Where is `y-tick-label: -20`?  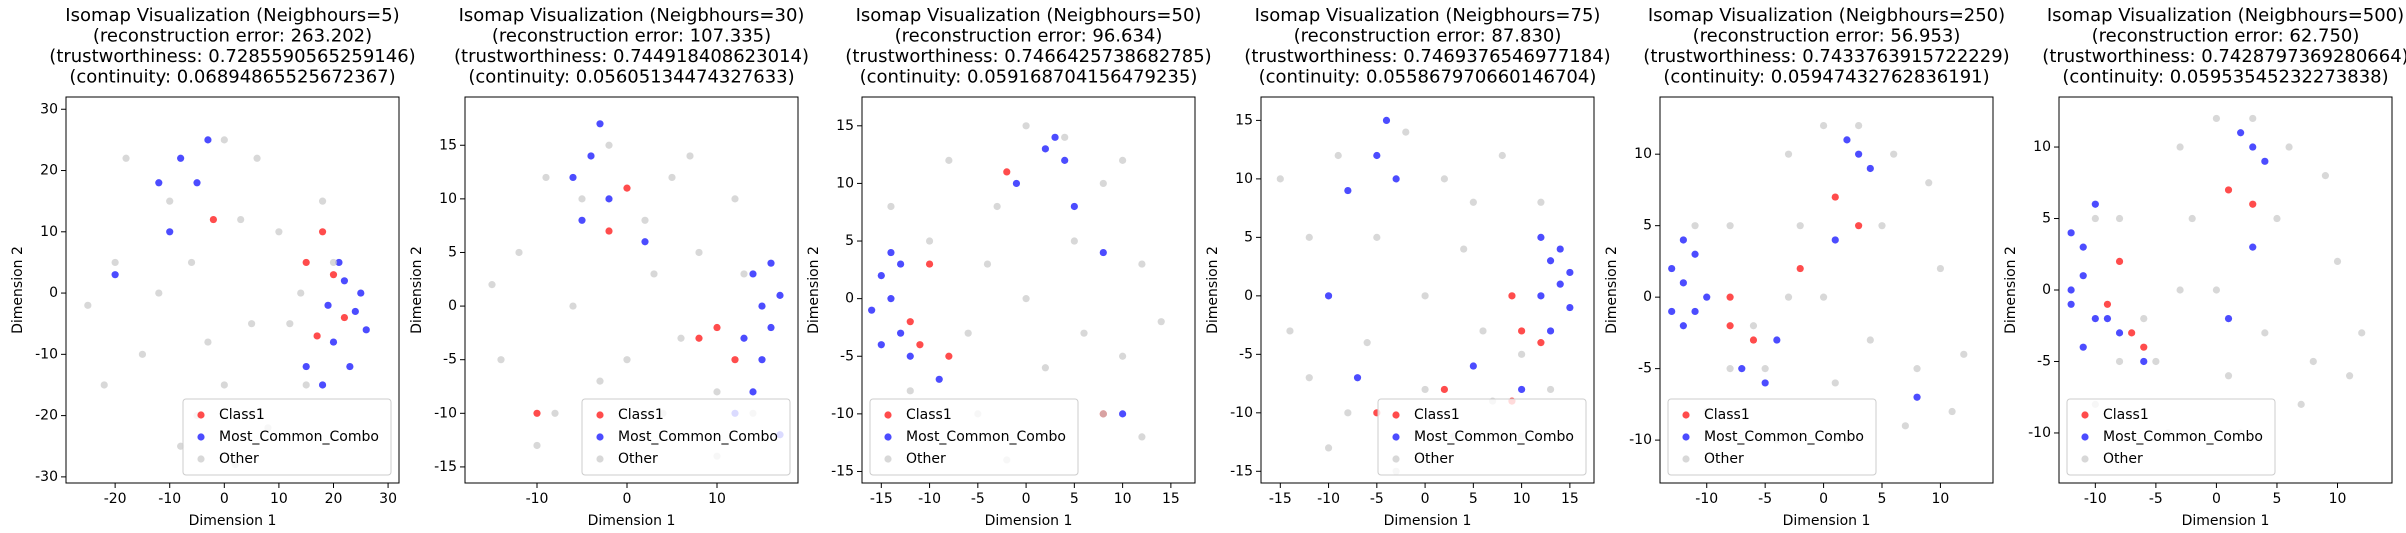 y-tick-label: -20 is located at coordinates (46, 416).